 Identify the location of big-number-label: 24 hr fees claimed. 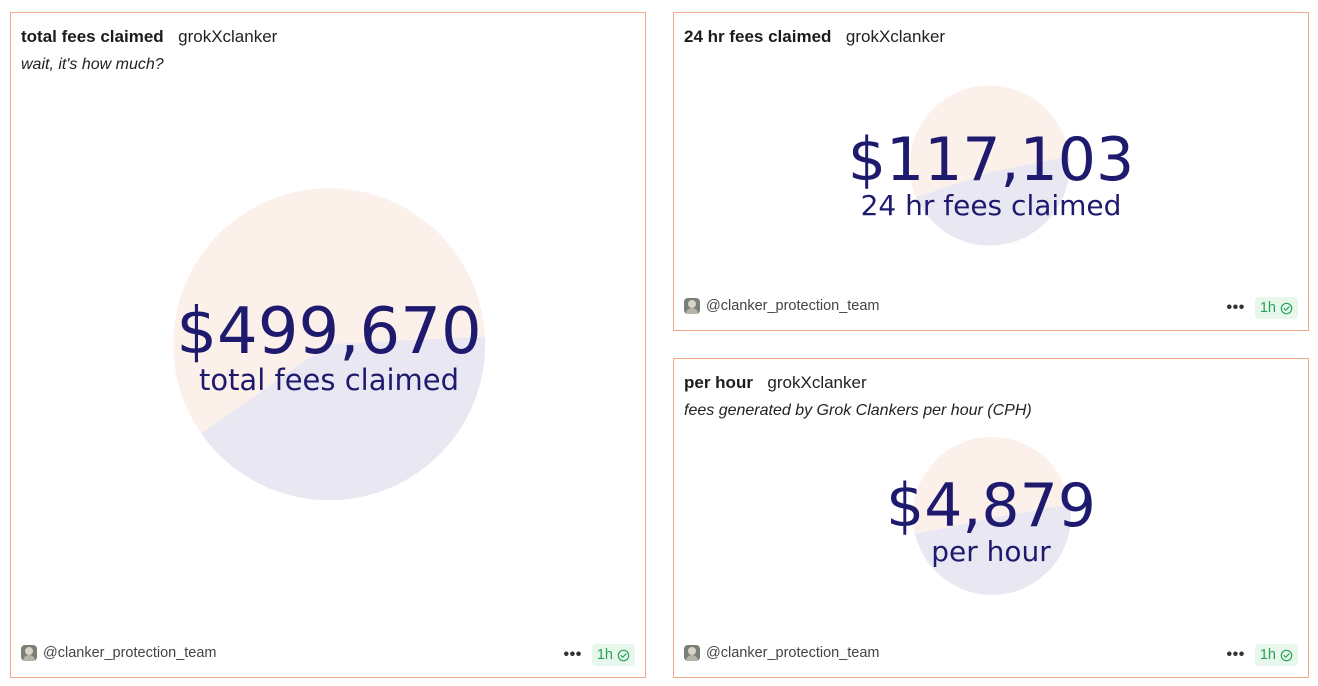
(991, 205).